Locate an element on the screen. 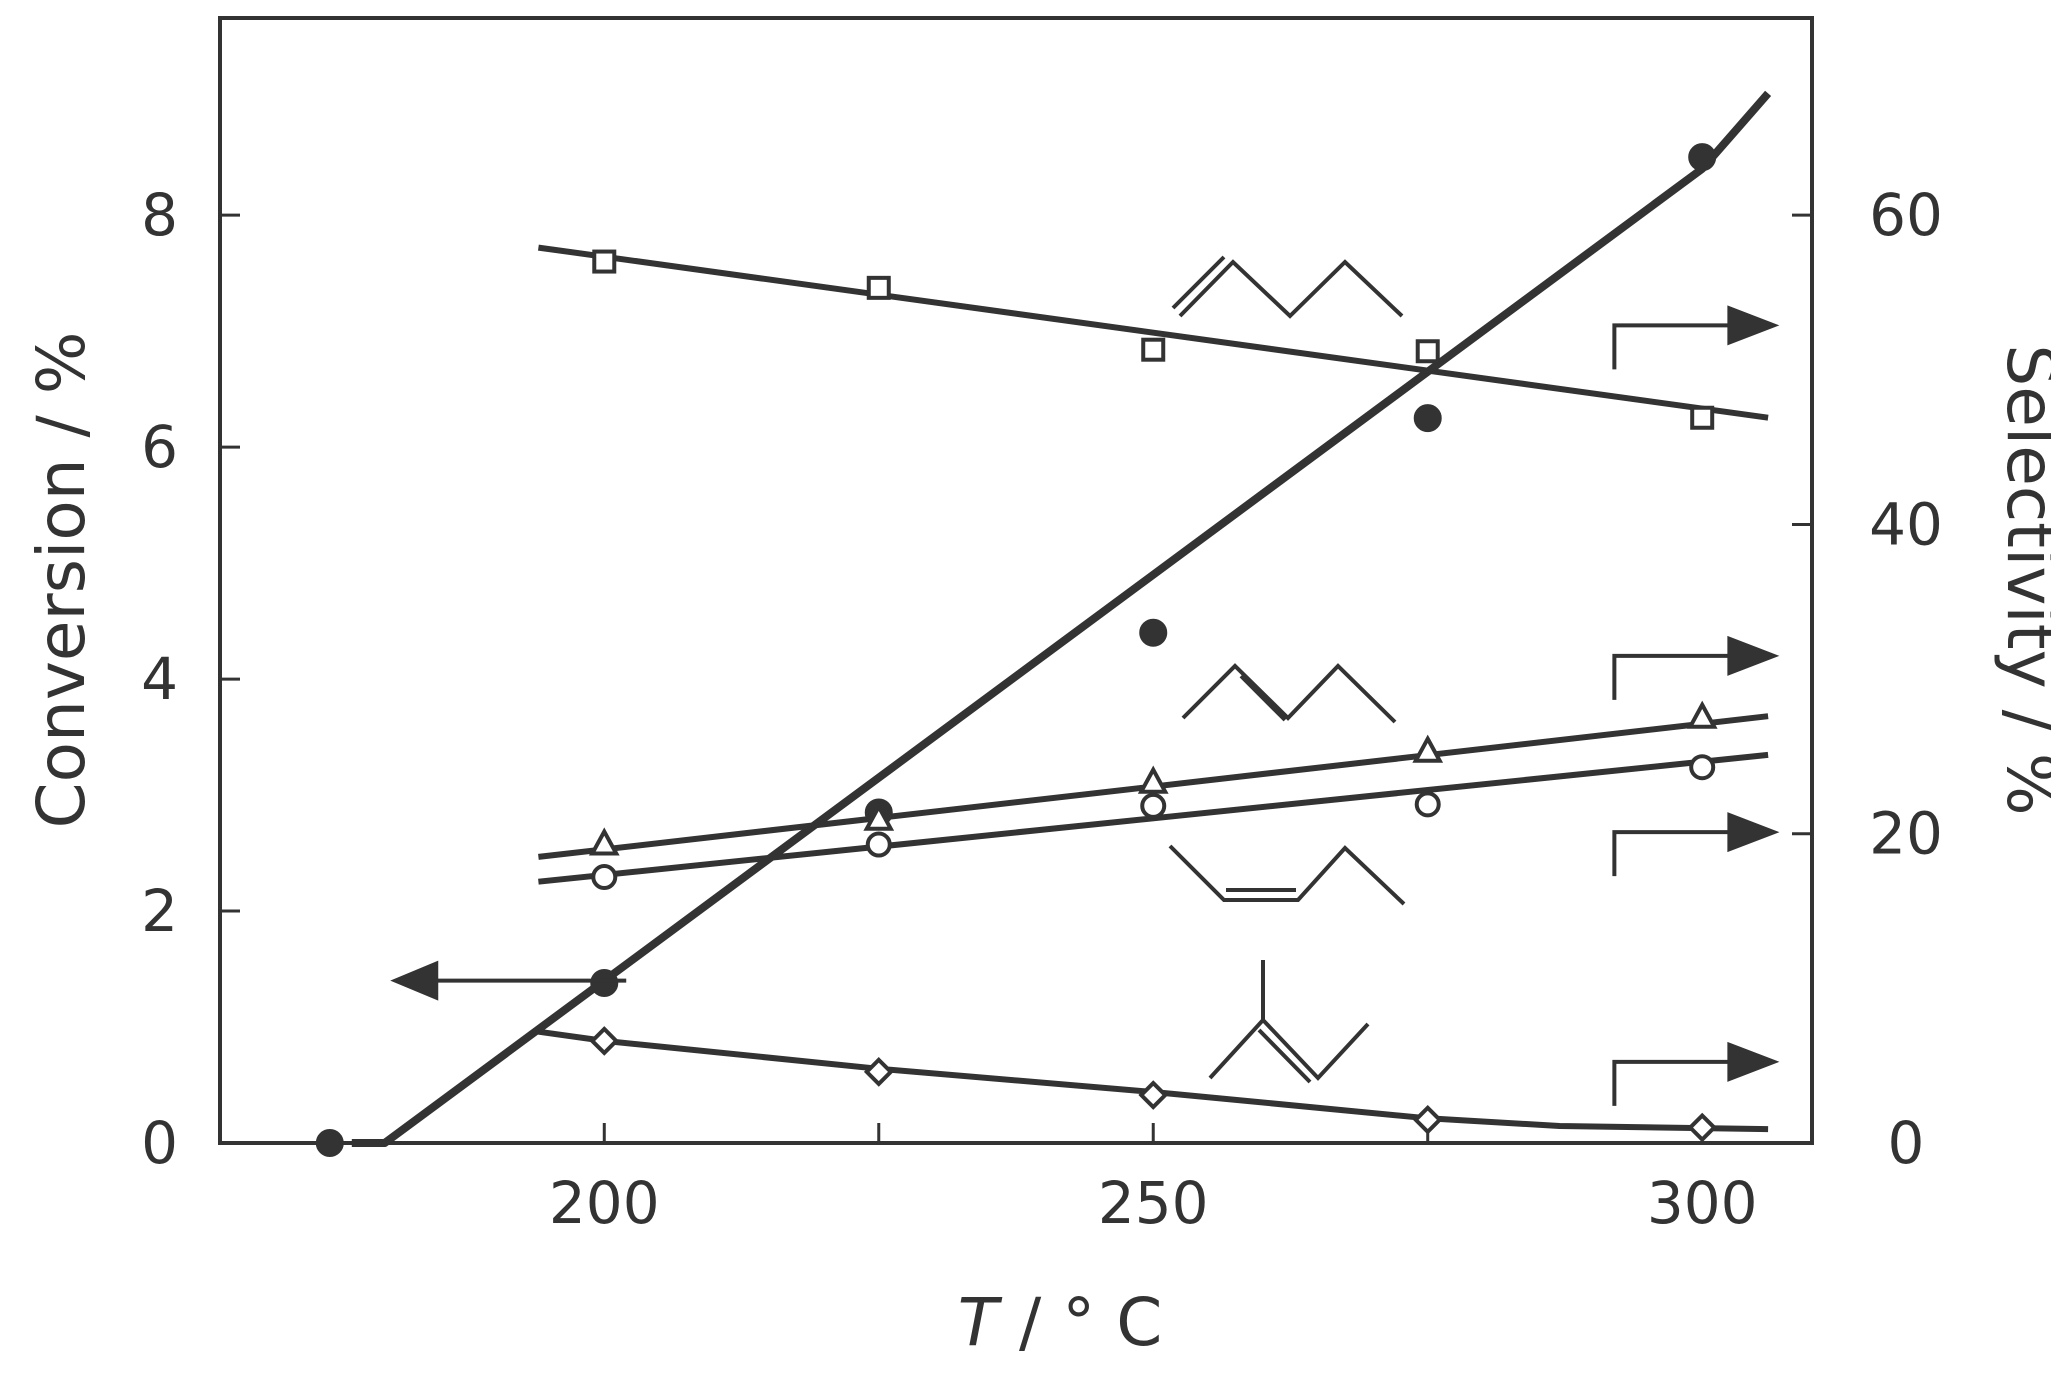  x-axis-title: T / ° C is located at coordinates (1060, 1322).